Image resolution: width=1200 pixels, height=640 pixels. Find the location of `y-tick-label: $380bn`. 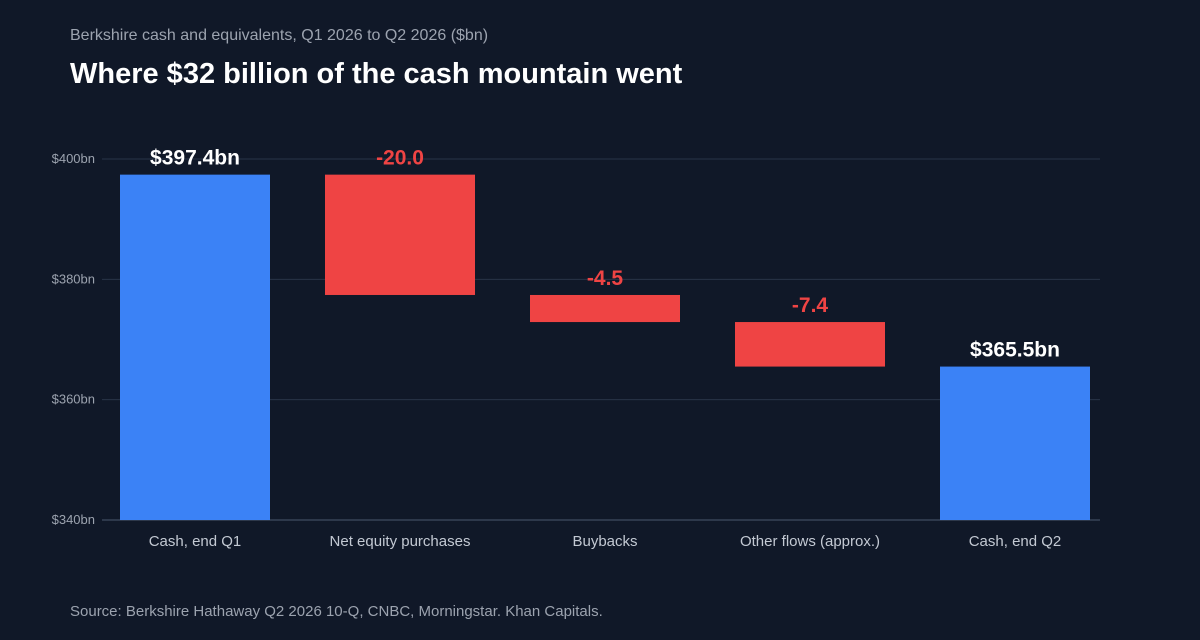

y-tick-label: $380bn is located at coordinates (73, 278).